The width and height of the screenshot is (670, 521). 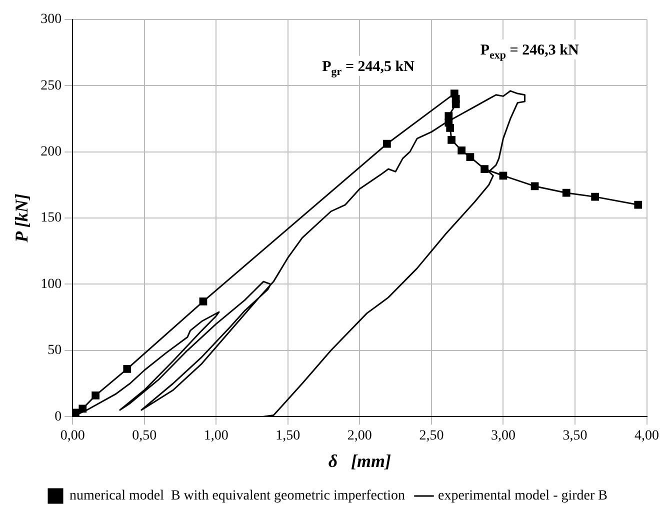 I want to click on x-axis-title: δ [mm], so click(x=360, y=460).